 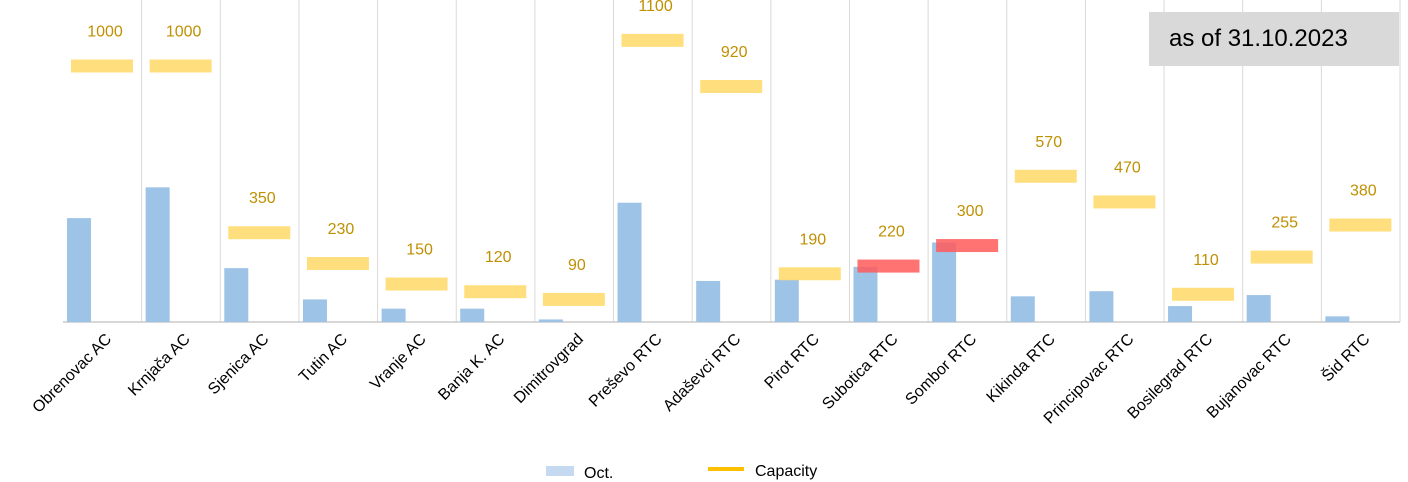 What do you see at coordinates (1206, 260) in the screenshot?
I see `capacity-label: 110` at bounding box center [1206, 260].